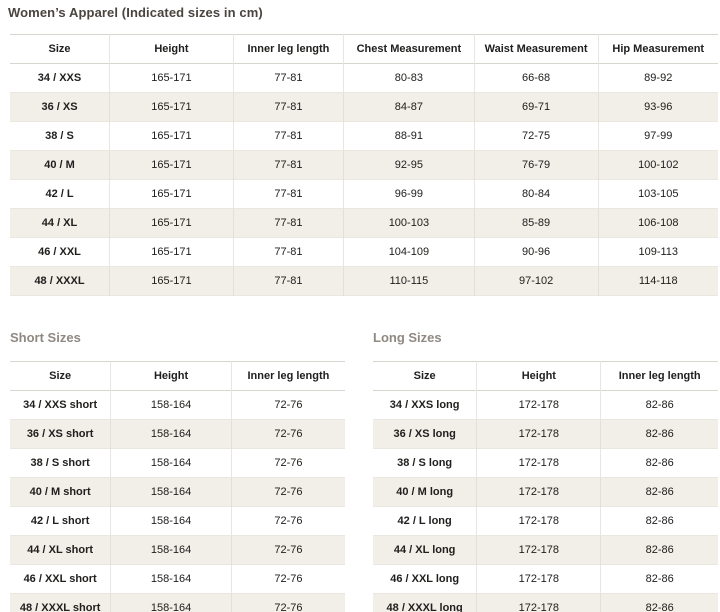  What do you see at coordinates (60, 607) in the screenshot?
I see `size-cell: 48 / XXXL short` at bounding box center [60, 607].